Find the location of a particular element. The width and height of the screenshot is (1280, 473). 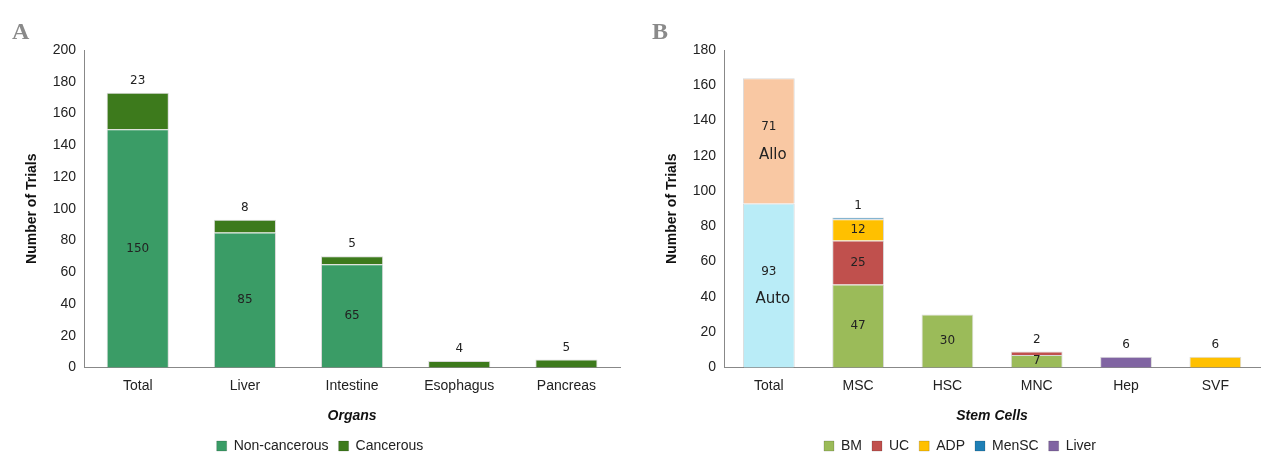

data-label: 8 is located at coordinates (245, 206).